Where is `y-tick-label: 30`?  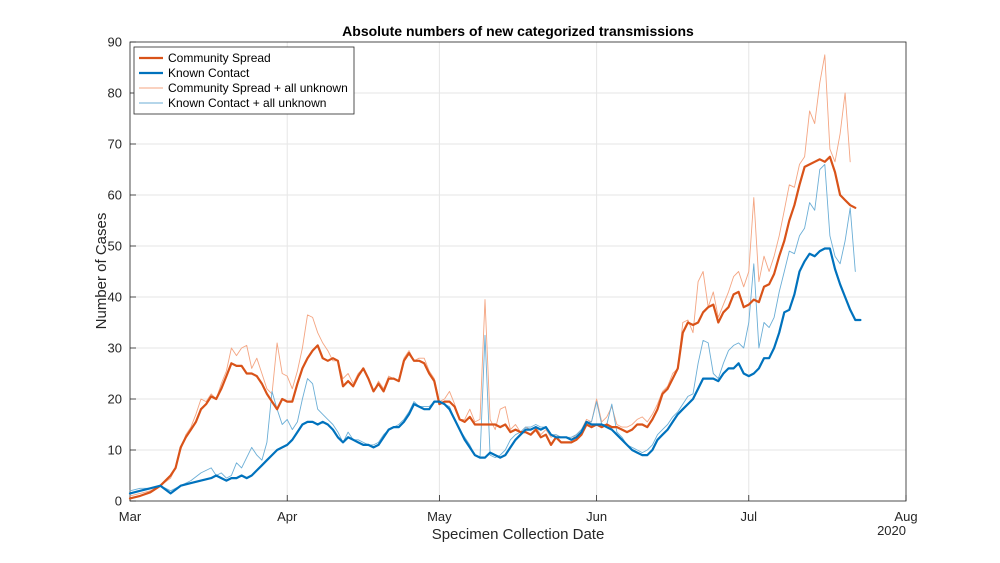 y-tick-label: 30 is located at coordinates (115, 348).